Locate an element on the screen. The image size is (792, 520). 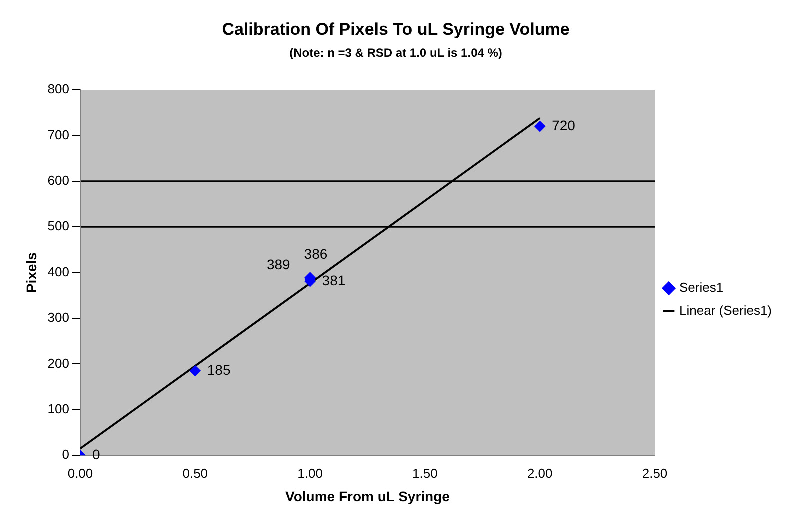
chart-title: Calibration Of Pixels To uL Syringe Volume is located at coordinates (396, 30).